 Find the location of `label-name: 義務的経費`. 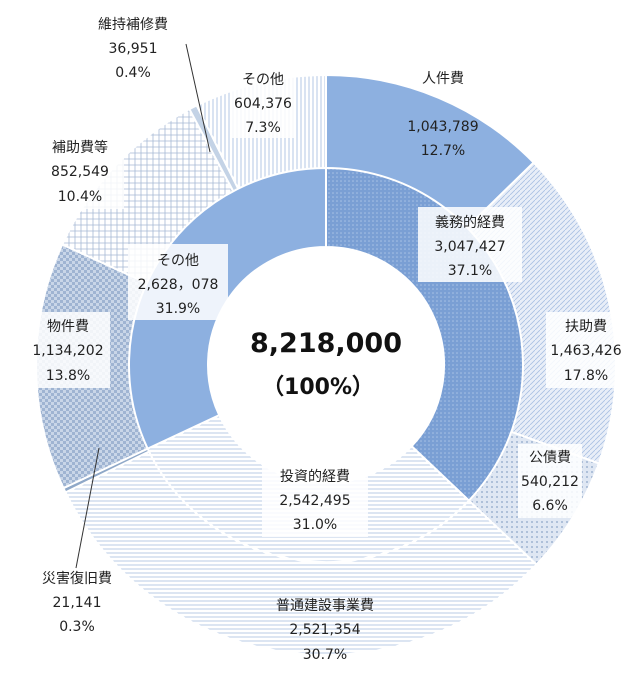

label-name: 義務的経費 is located at coordinates (470, 222).